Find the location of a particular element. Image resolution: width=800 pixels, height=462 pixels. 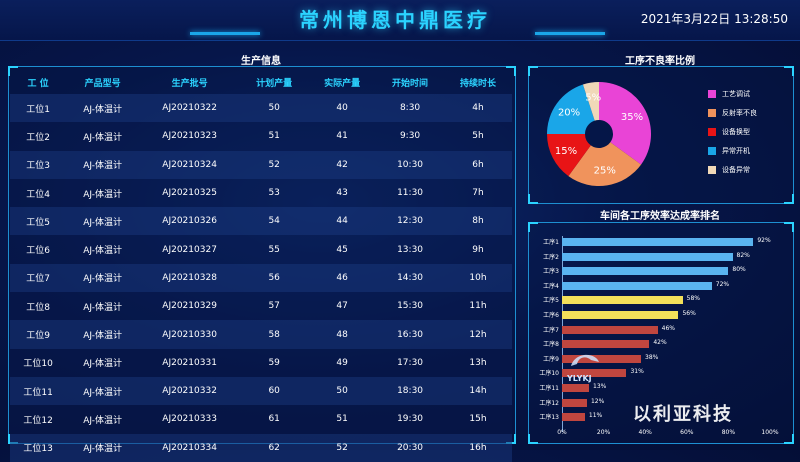

table-row: 工位9 AJ-体温计 AJ20210330 58 48 16:30 12h is located at coordinates (261, 334).